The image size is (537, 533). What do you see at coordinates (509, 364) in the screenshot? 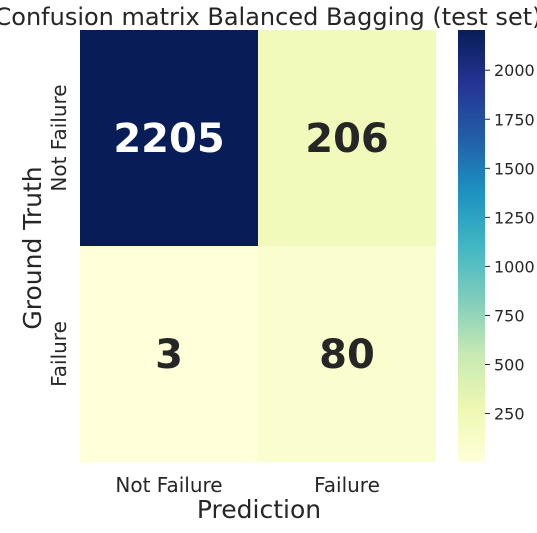
I see `colorbar-tick-label: 500` at bounding box center [509, 364].